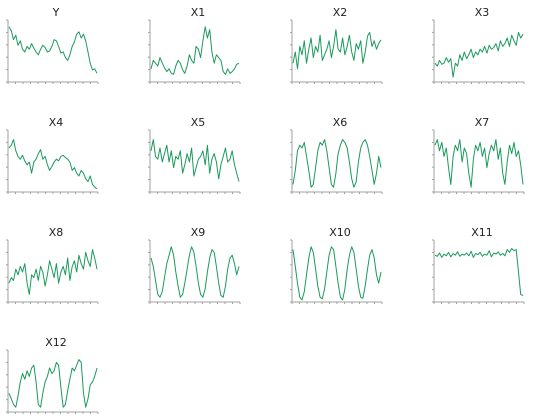 This screenshot has width=550, height=416. I want to click on chart-title: X3, so click(482, 12).